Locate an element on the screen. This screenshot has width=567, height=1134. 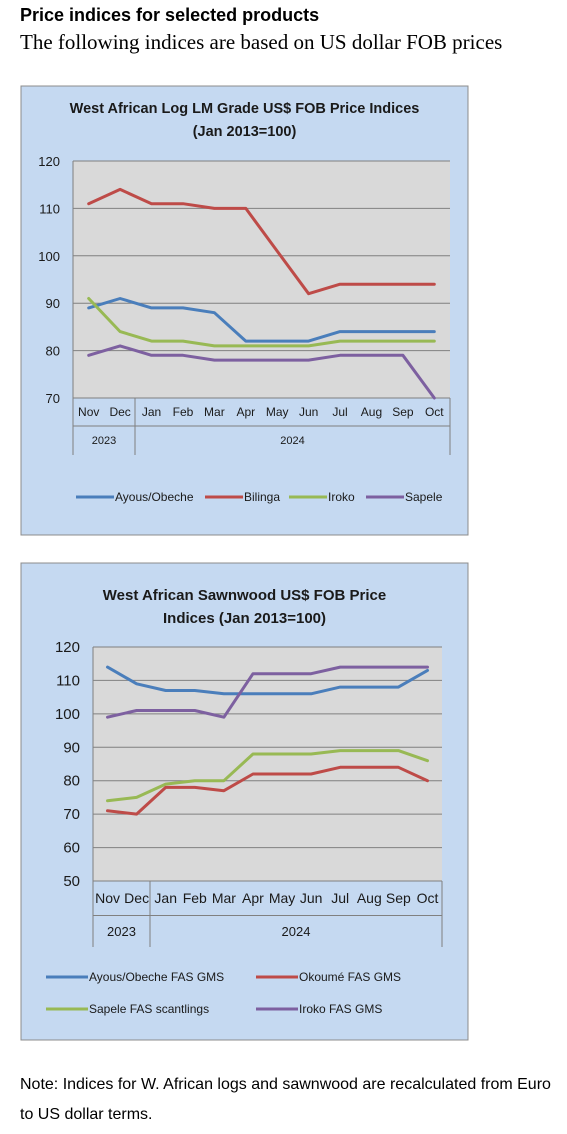
y-tick-label: 60 is located at coordinates (71, 848).